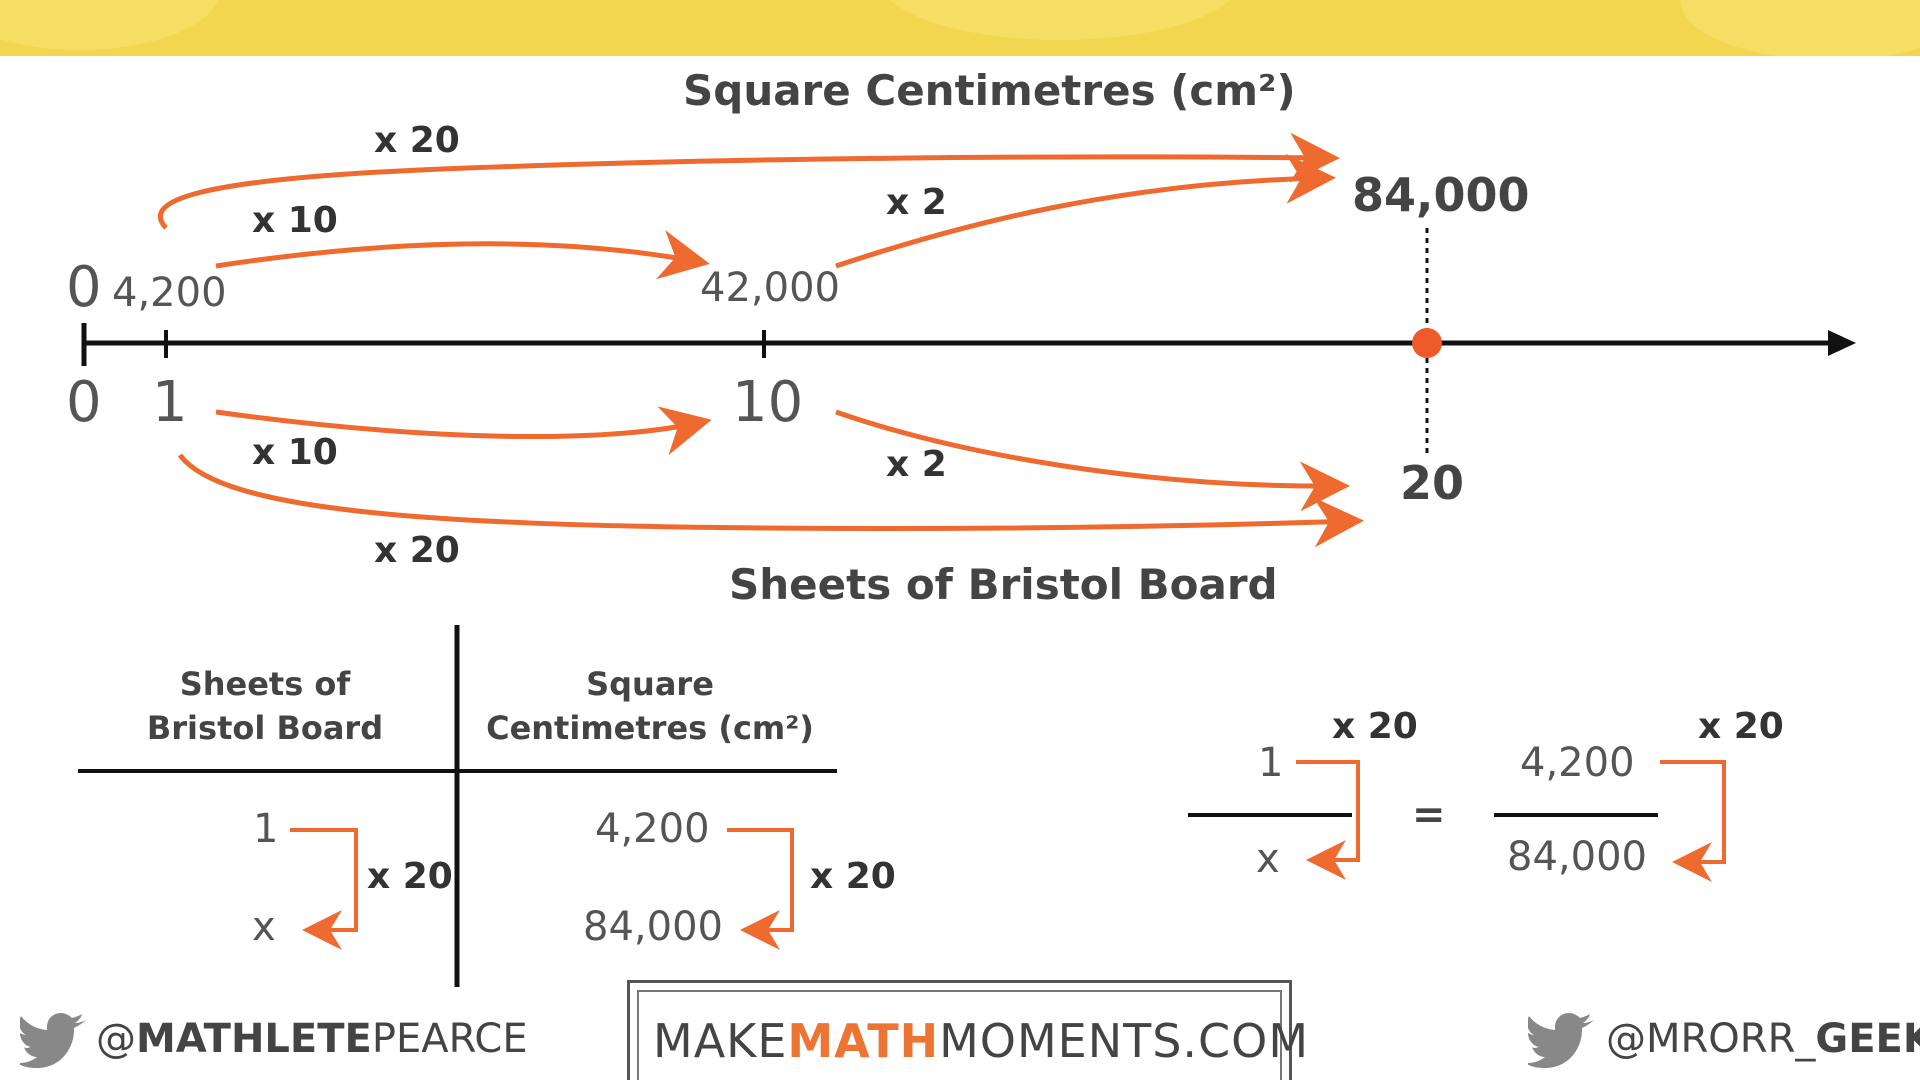 This screenshot has height=1080, width=1920. What do you see at coordinates (295, 452) in the screenshot?
I see `bottom-op-x10: x 10` at bounding box center [295, 452].